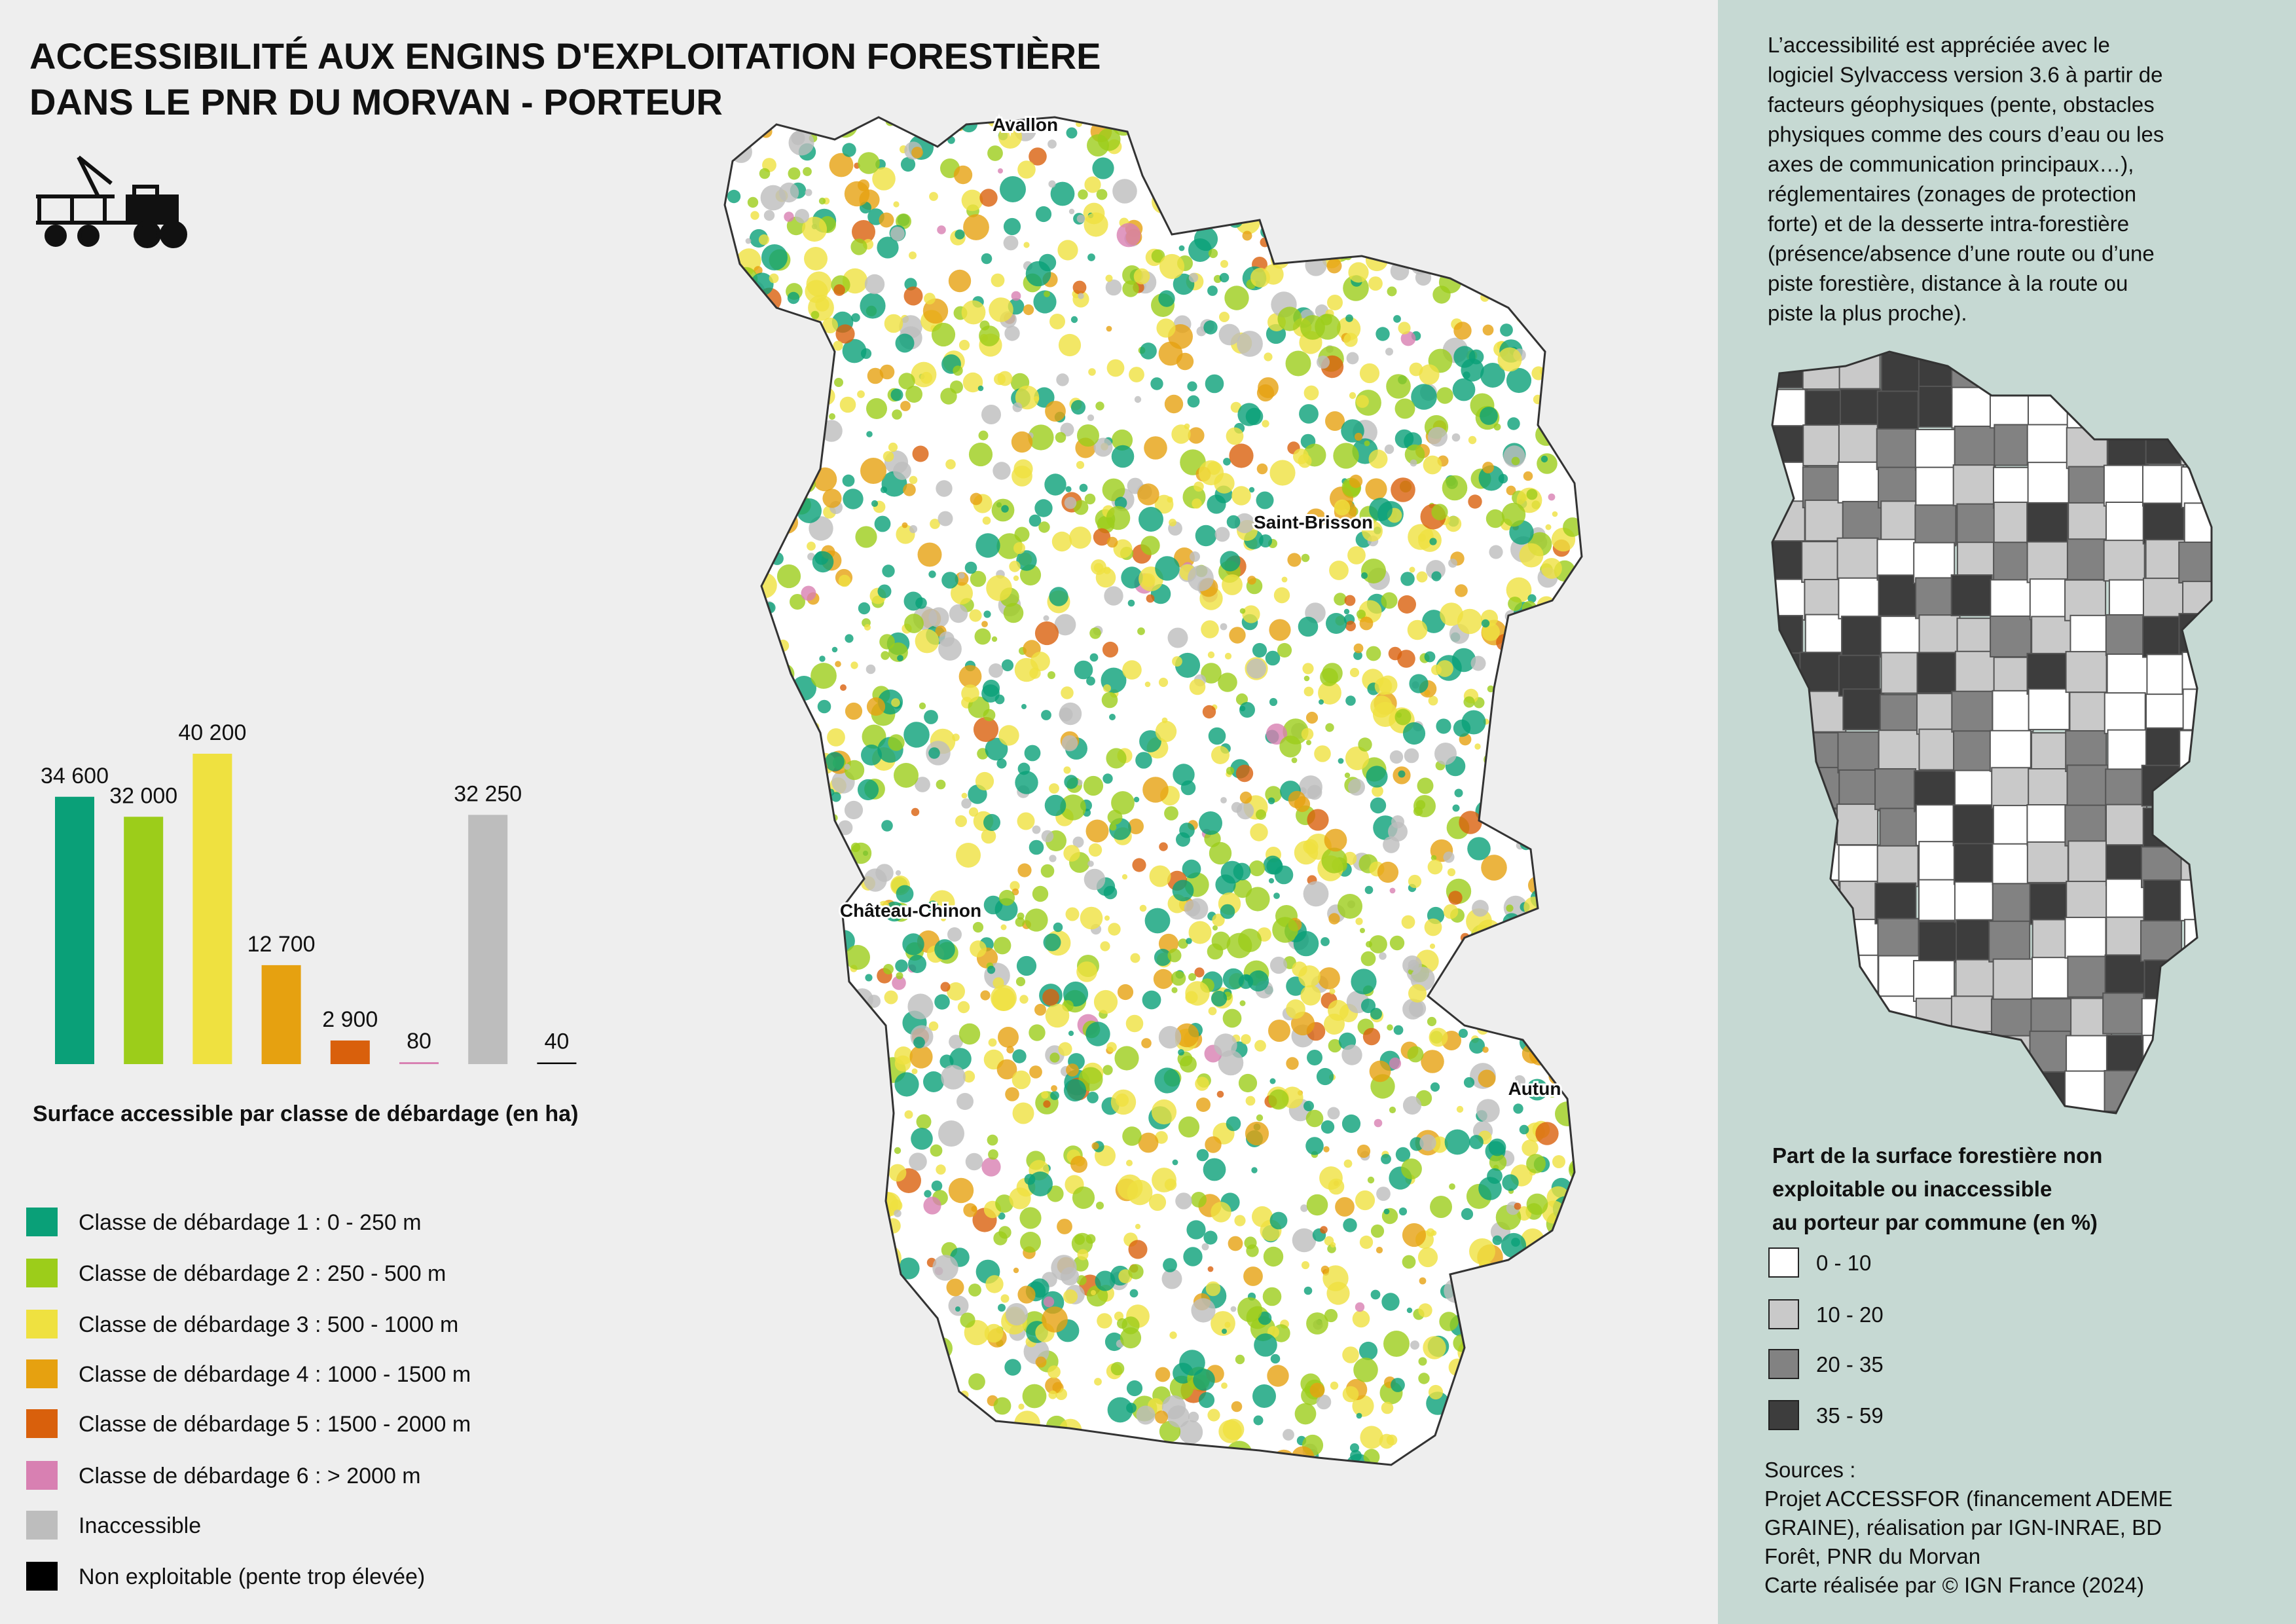  What do you see at coordinates (1867, 313) in the screenshot?
I see `description-line: piste la plus proche).` at bounding box center [1867, 313].